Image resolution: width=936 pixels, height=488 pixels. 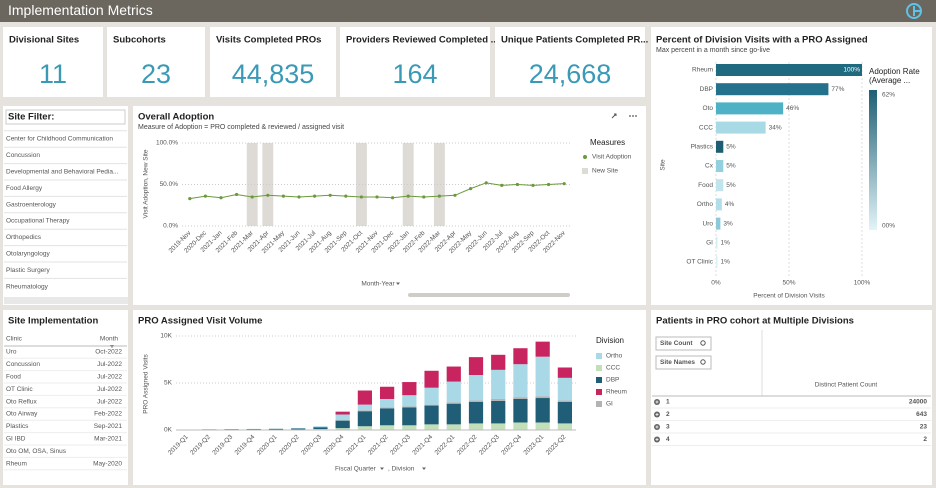 What do you see at coordinates (612, 380) in the screenshot?
I see `legend-label: DBP` at bounding box center [612, 380].